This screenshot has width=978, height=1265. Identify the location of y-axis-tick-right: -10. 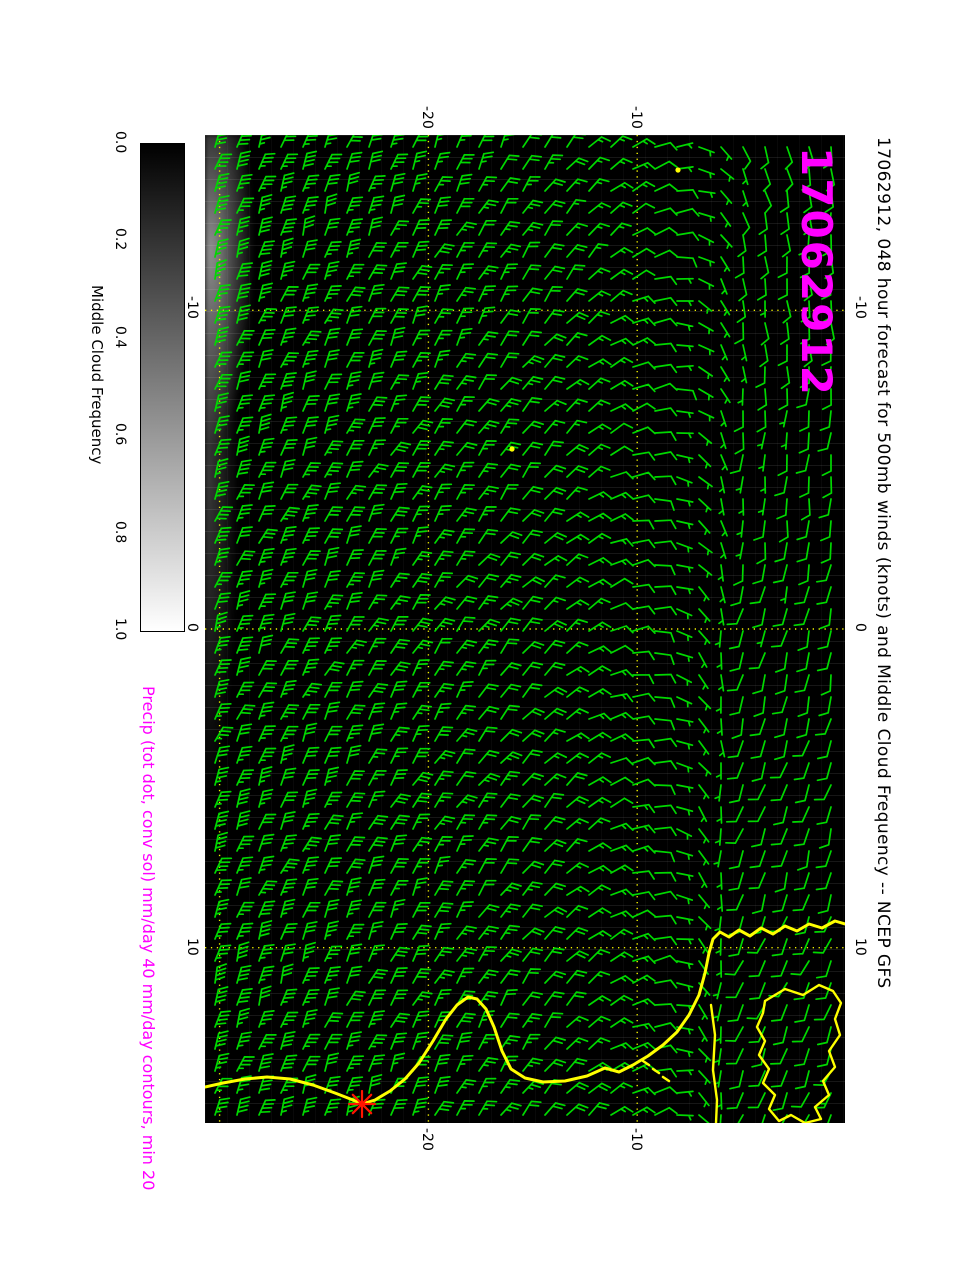
(860, 307).